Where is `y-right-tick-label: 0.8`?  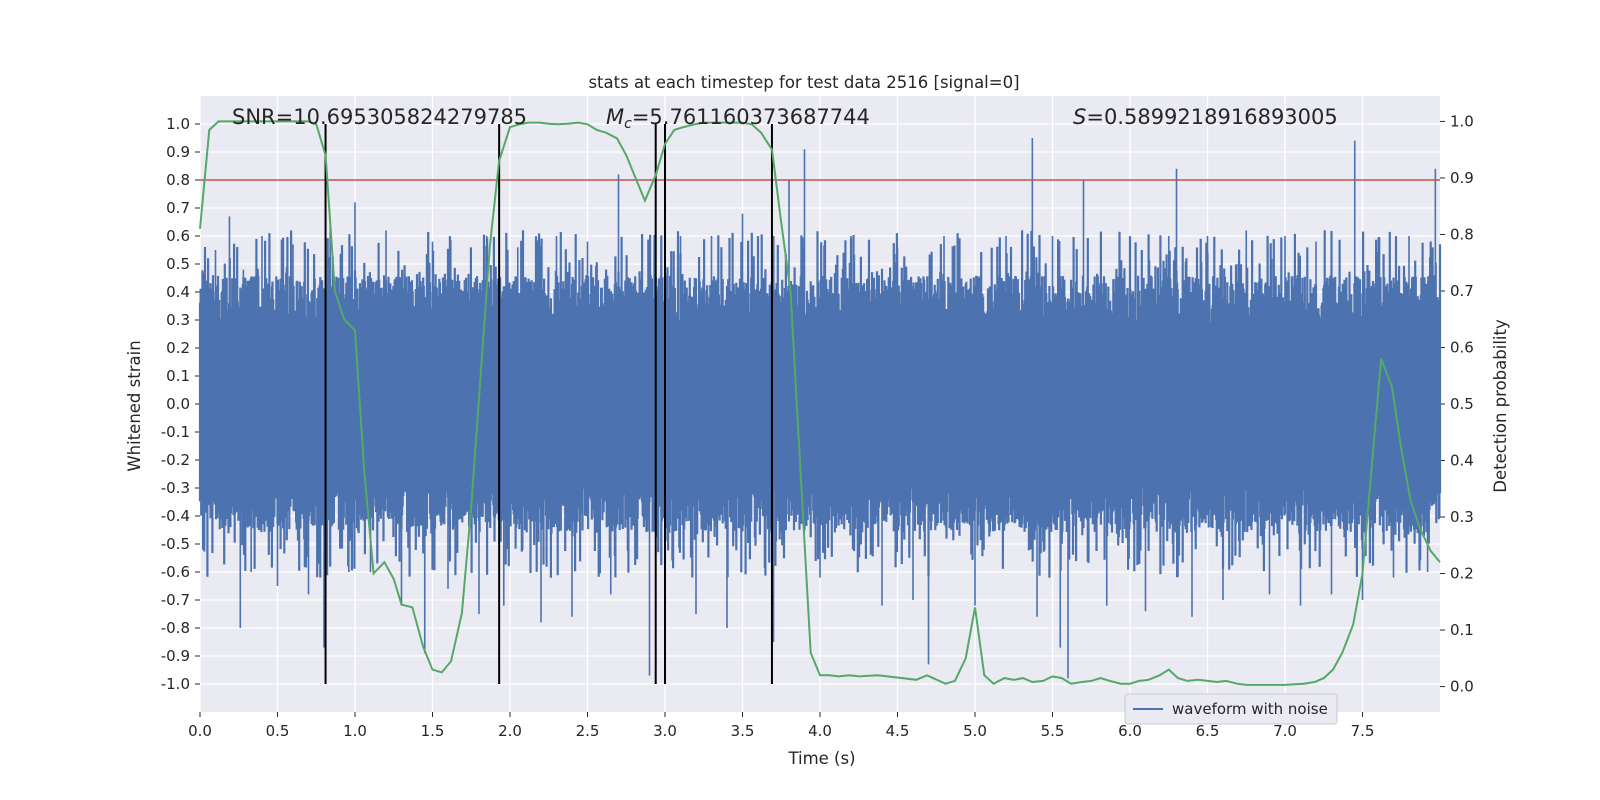 y-right-tick-label: 0.8 is located at coordinates (1462, 234).